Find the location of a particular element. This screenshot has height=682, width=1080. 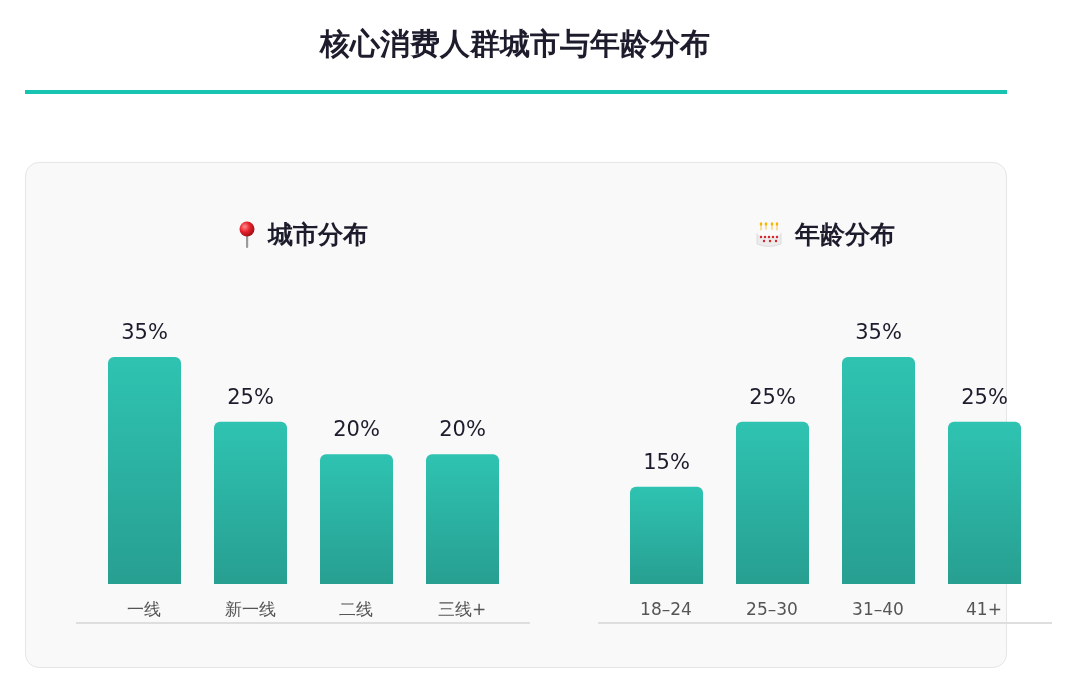

x-tick-label: 三线+ is located at coordinates (461, 609).